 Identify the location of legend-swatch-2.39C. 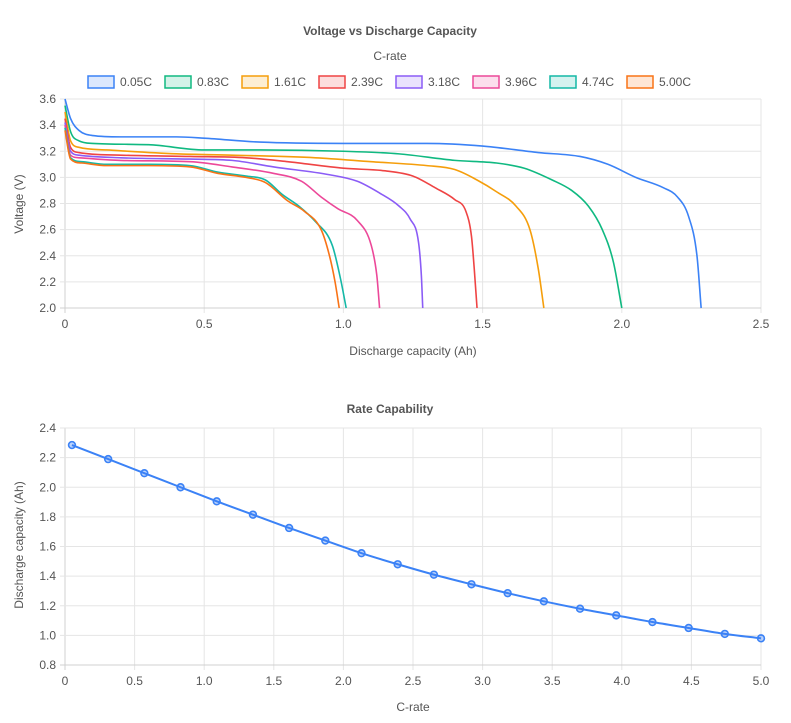
(332, 82).